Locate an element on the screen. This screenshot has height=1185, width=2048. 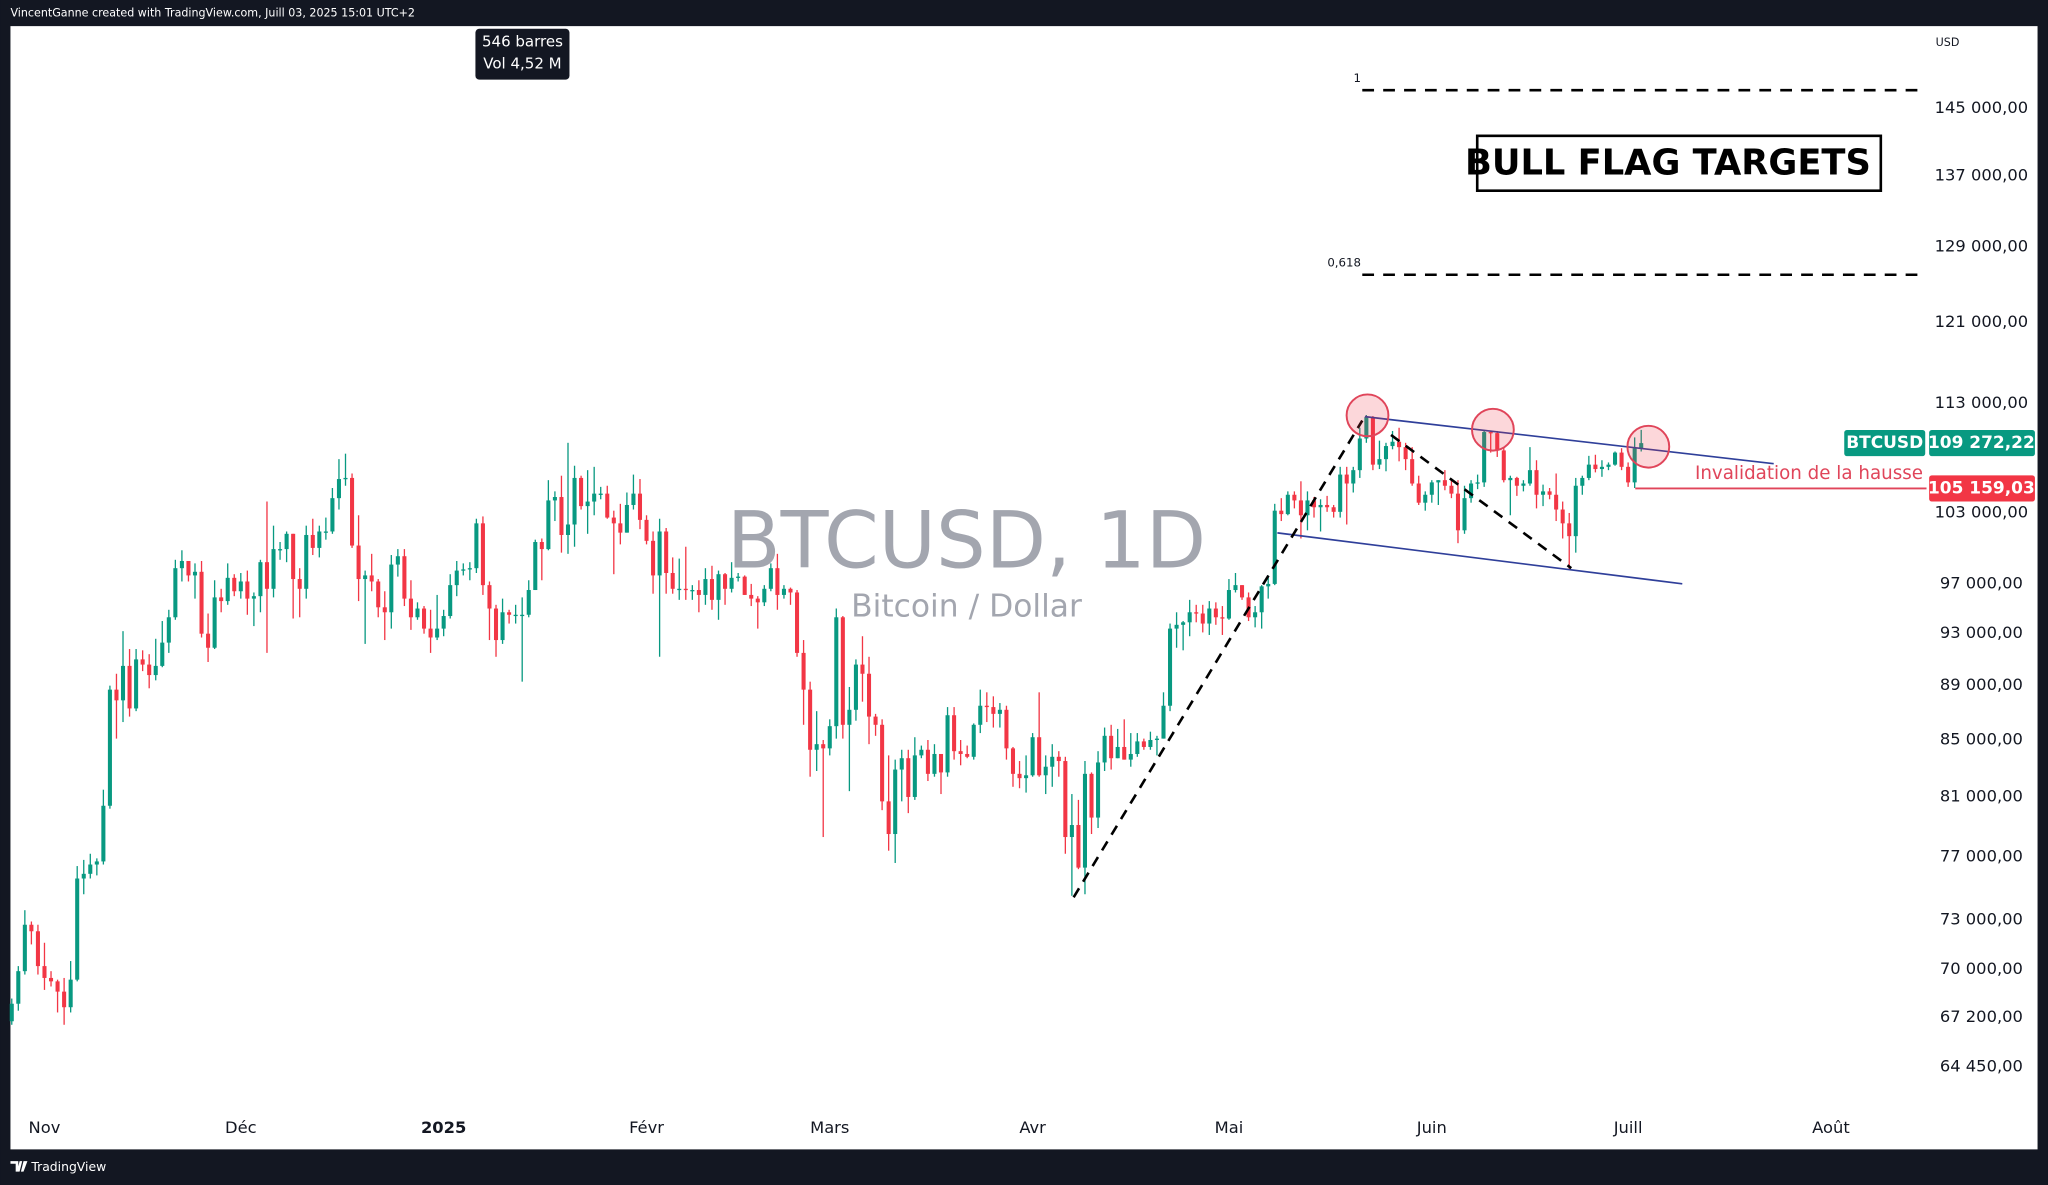
invalidation-price: 105 159,03 is located at coordinates (1981, 488).